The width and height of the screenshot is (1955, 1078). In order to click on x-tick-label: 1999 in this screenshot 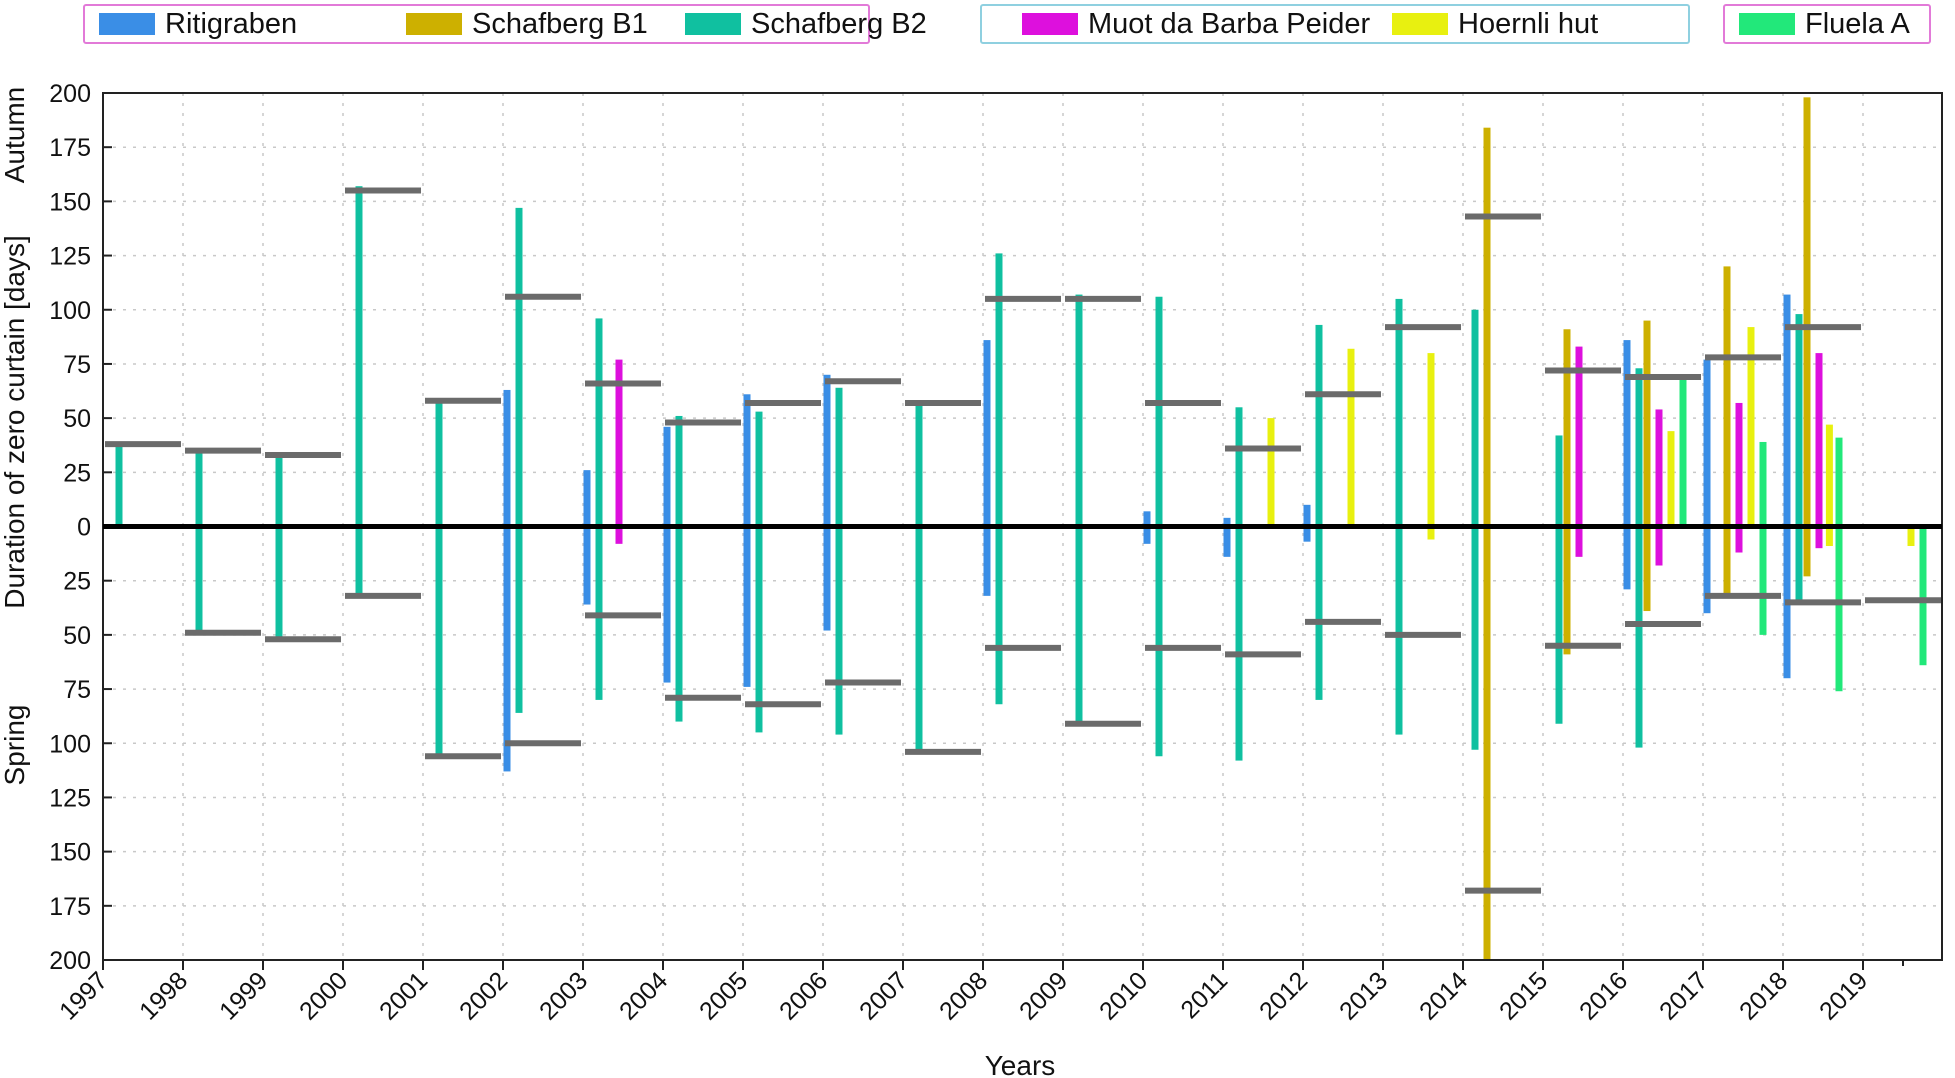, I will do `click(243, 995)`.